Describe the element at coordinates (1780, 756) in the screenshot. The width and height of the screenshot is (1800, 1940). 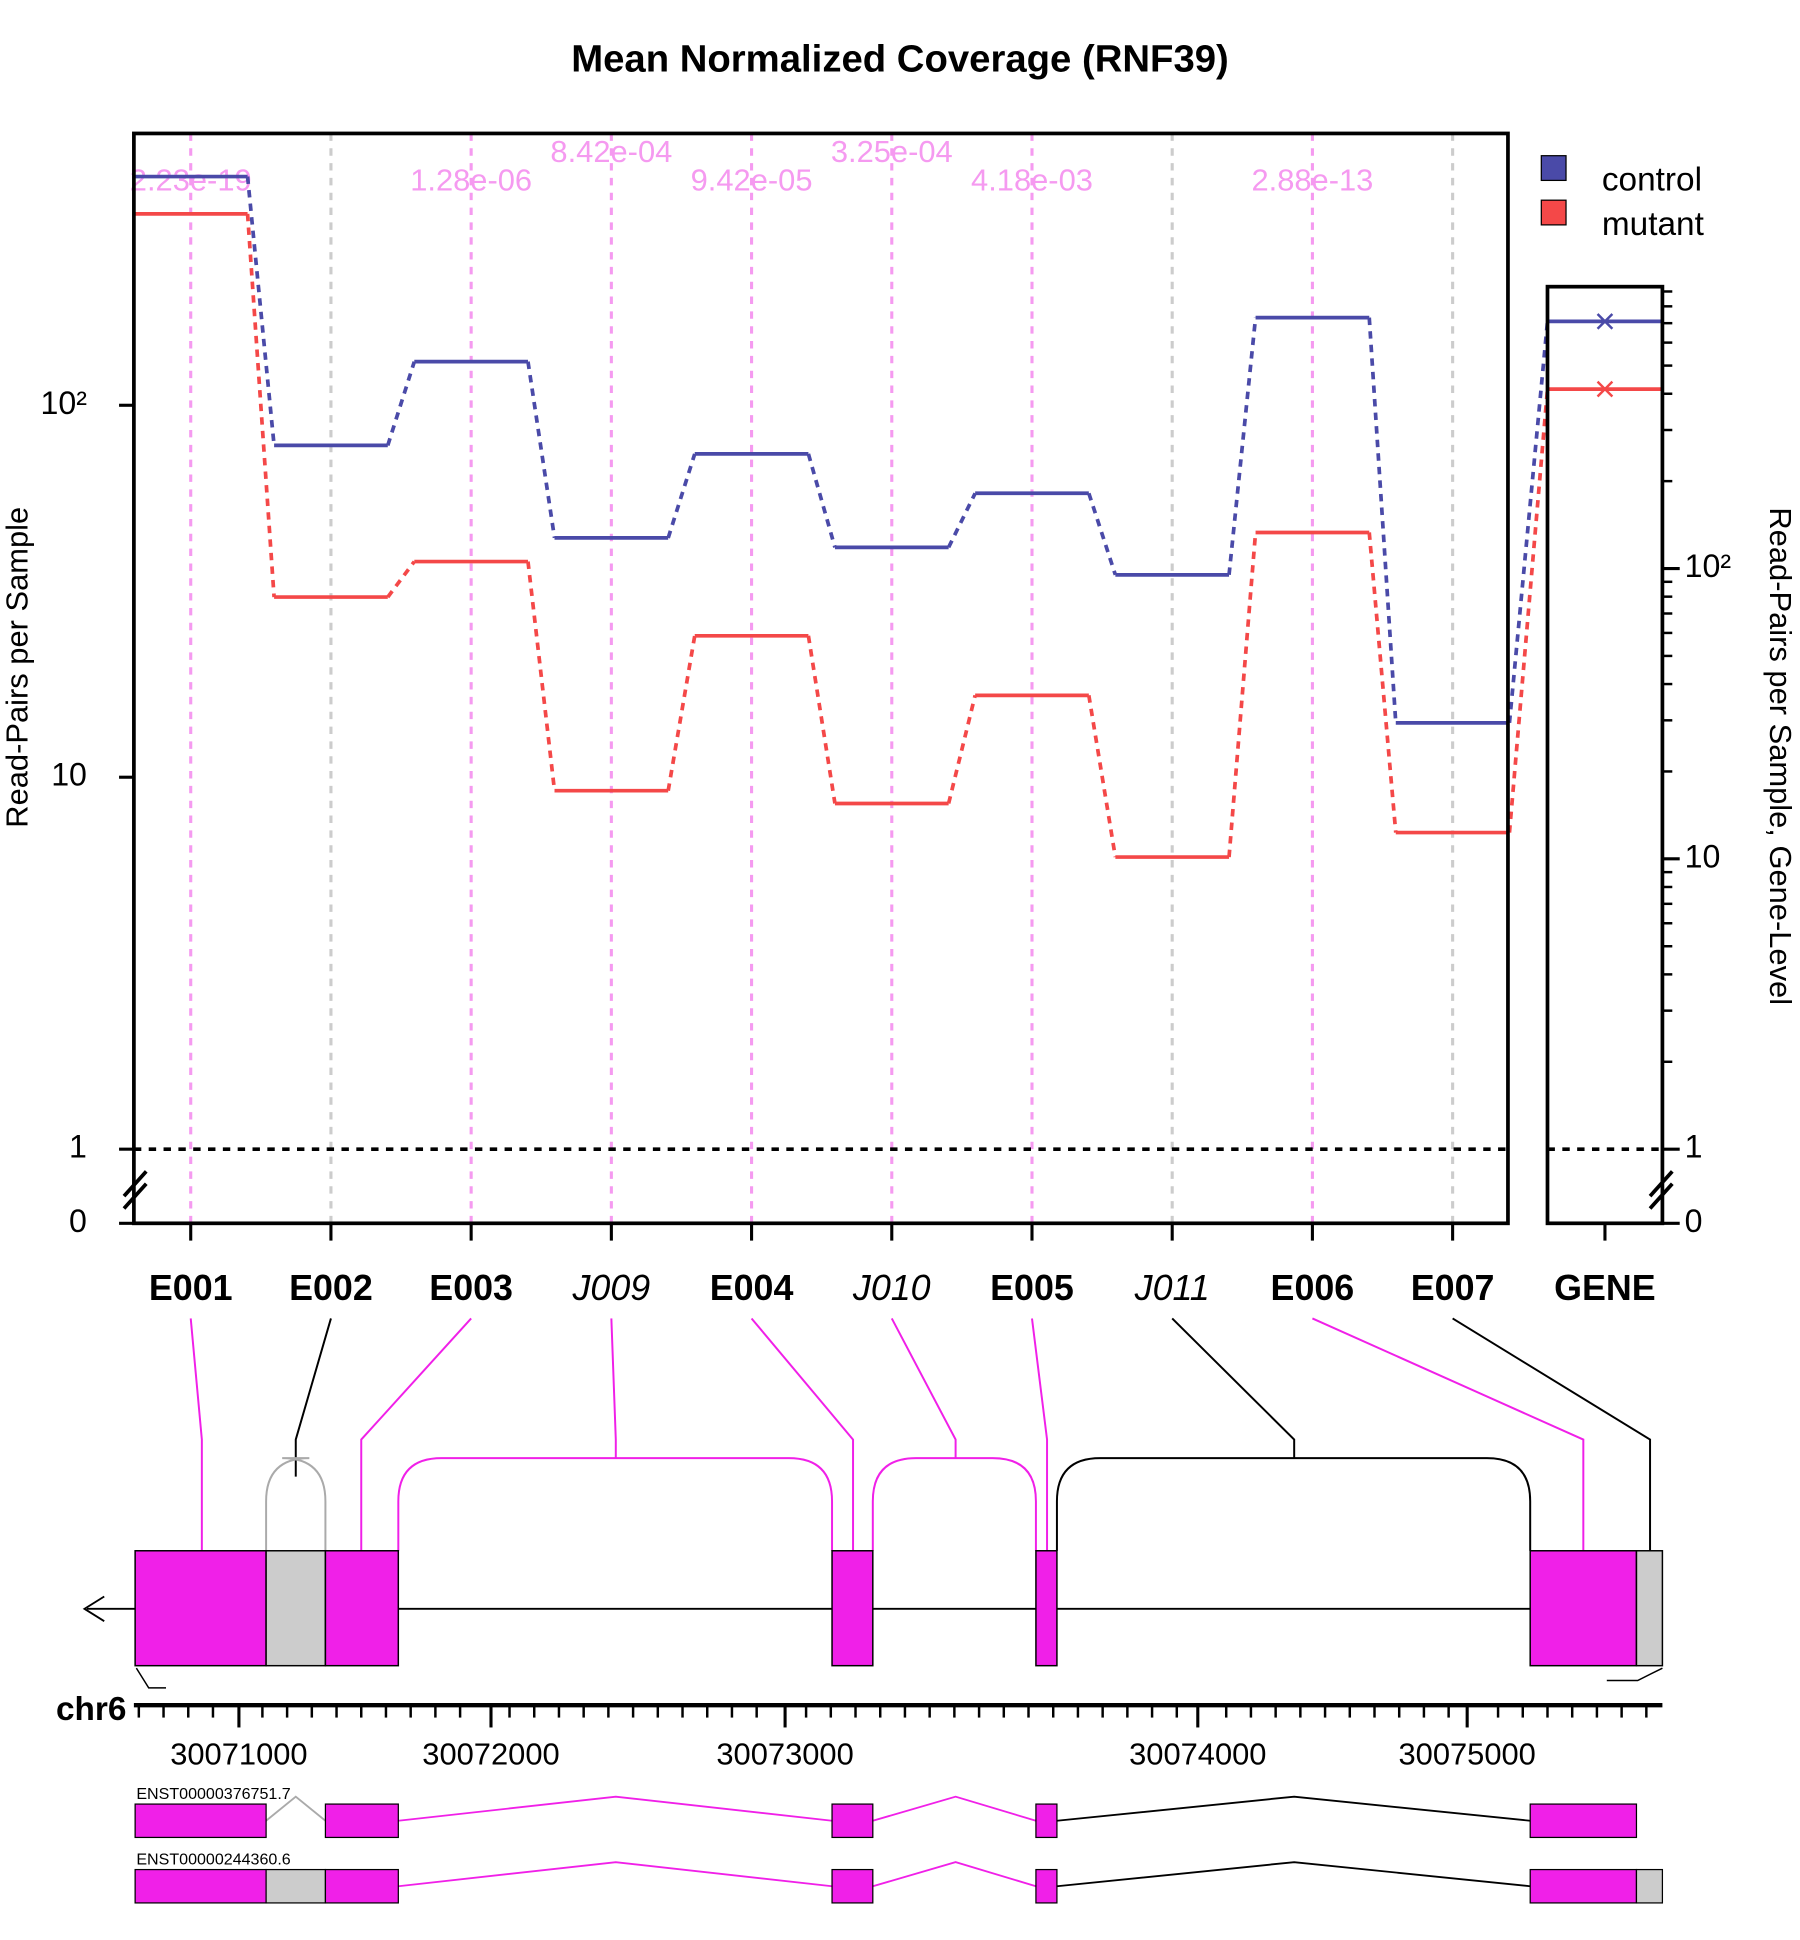
I see `y2-axis-label: Read-Pairs per Sample, Gene-Level` at that location.